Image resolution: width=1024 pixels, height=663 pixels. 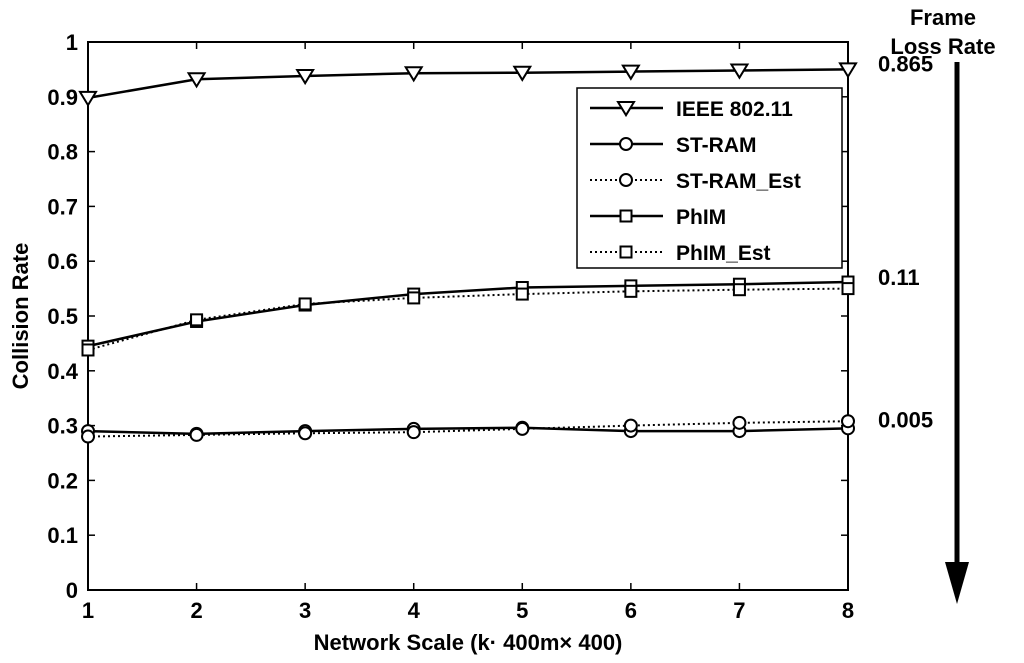 I want to click on x-tick-label: 8, so click(x=848, y=610).